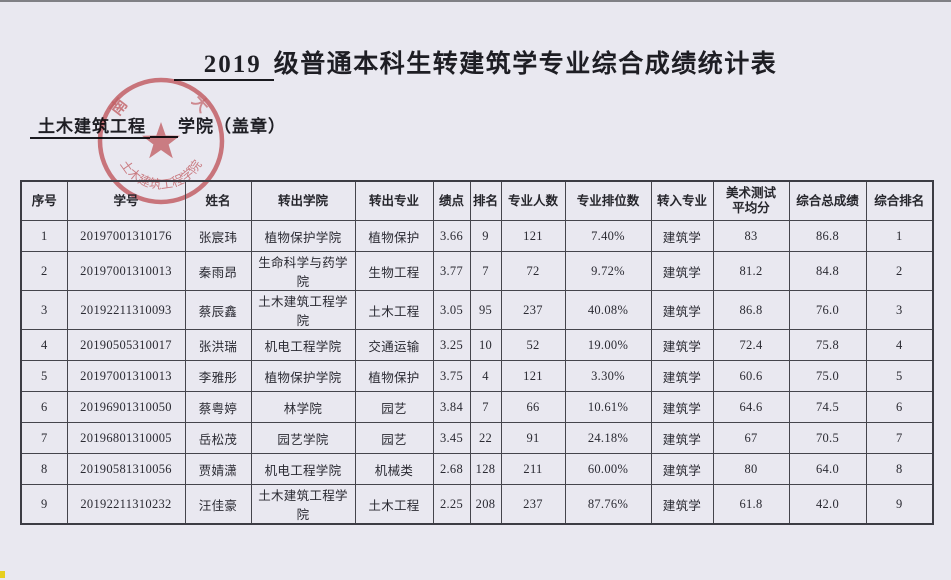 This screenshot has height=580, width=951. I want to click on table-cell: 75.8, so click(827, 345).